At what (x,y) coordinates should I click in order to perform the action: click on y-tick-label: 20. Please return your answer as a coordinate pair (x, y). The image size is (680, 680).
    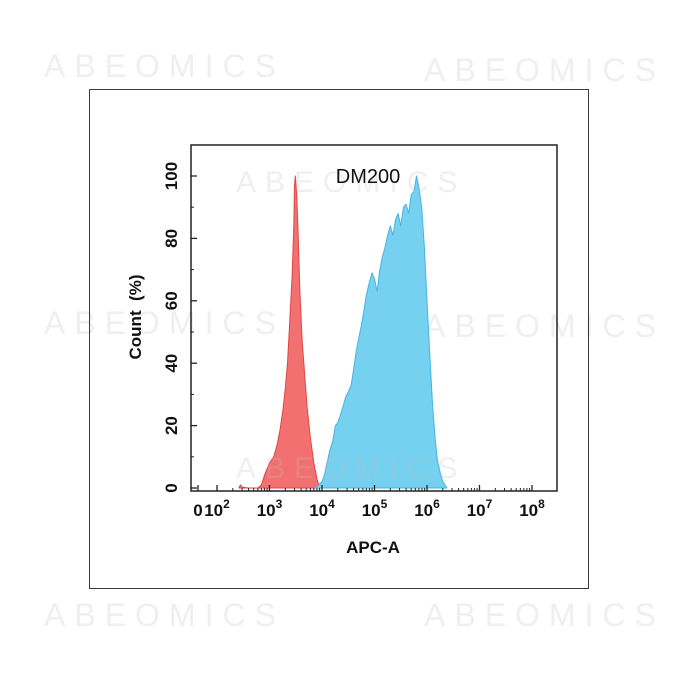
    Looking at the image, I should click on (171, 425).